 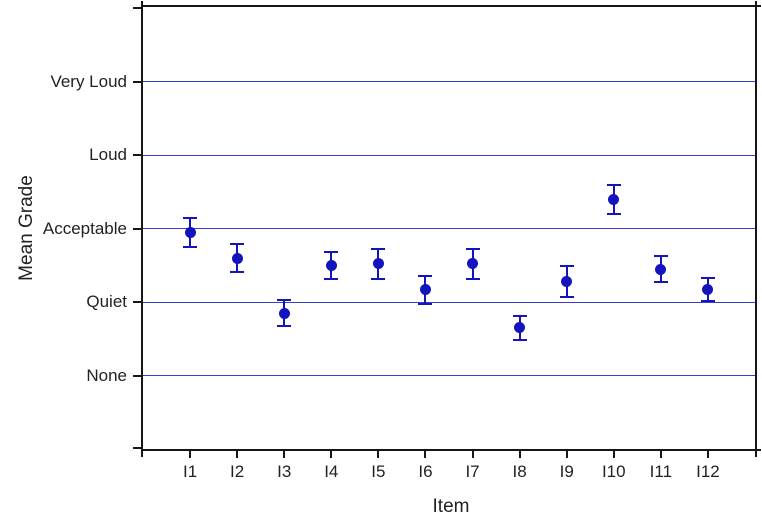 I want to click on marker-i11, so click(x=661, y=269).